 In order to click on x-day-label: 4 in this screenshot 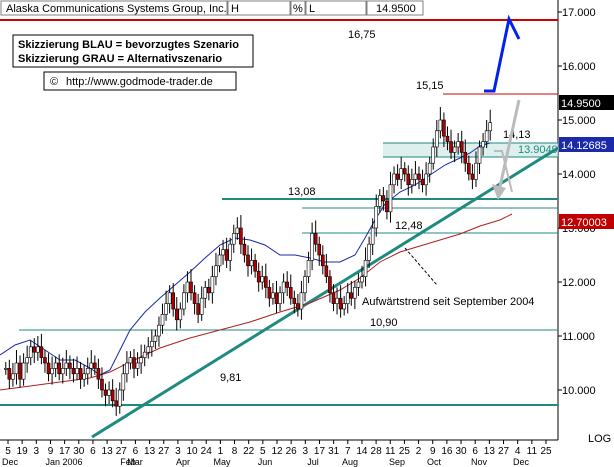, I will do `click(518, 451)`.